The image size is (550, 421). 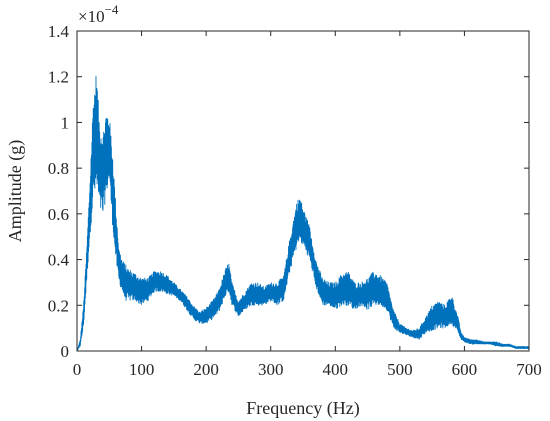 What do you see at coordinates (59, 31) in the screenshot?
I see `y-tick-label: 1.4` at bounding box center [59, 31].